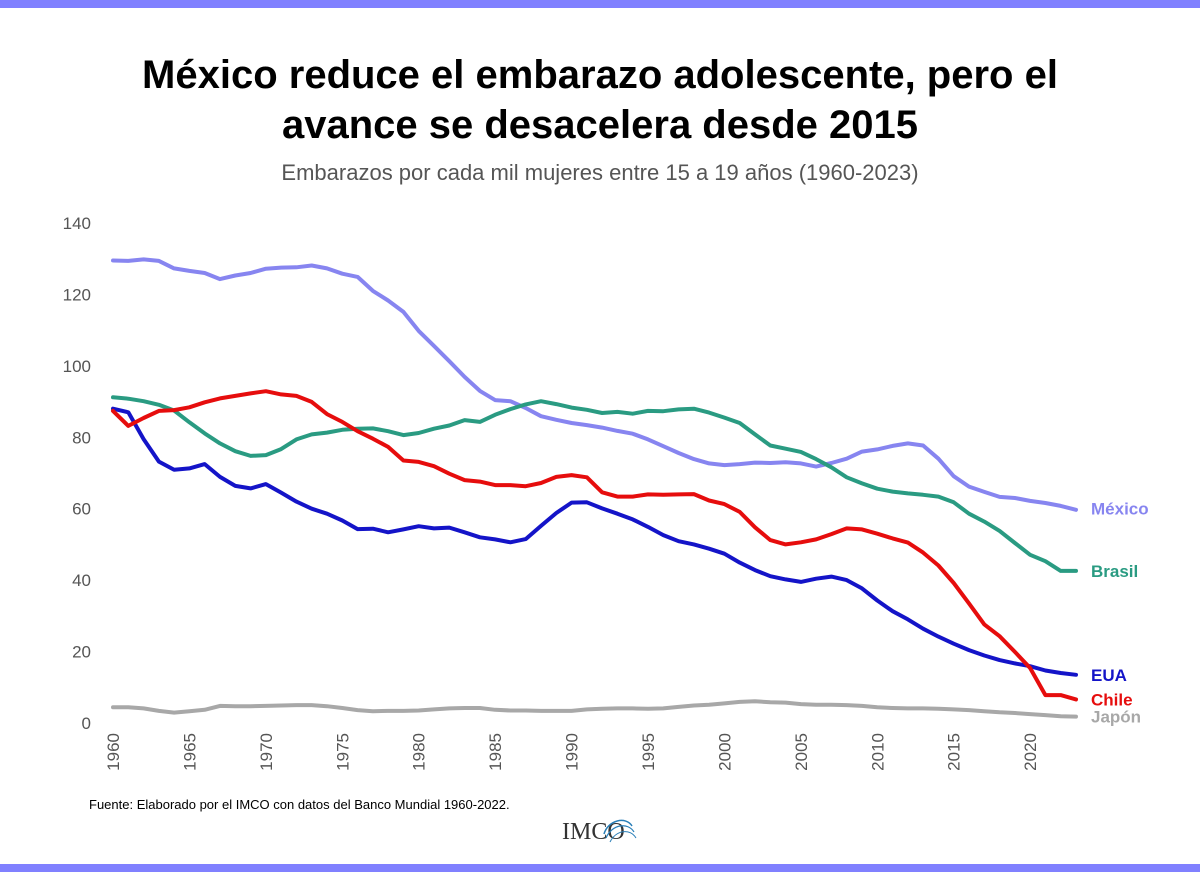 This screenshot has width=1200, height=872. What do you see at coordinates (86, 723) in the screenshot?
I see `y-tick-label: 0` at bounding box center [86, 723].